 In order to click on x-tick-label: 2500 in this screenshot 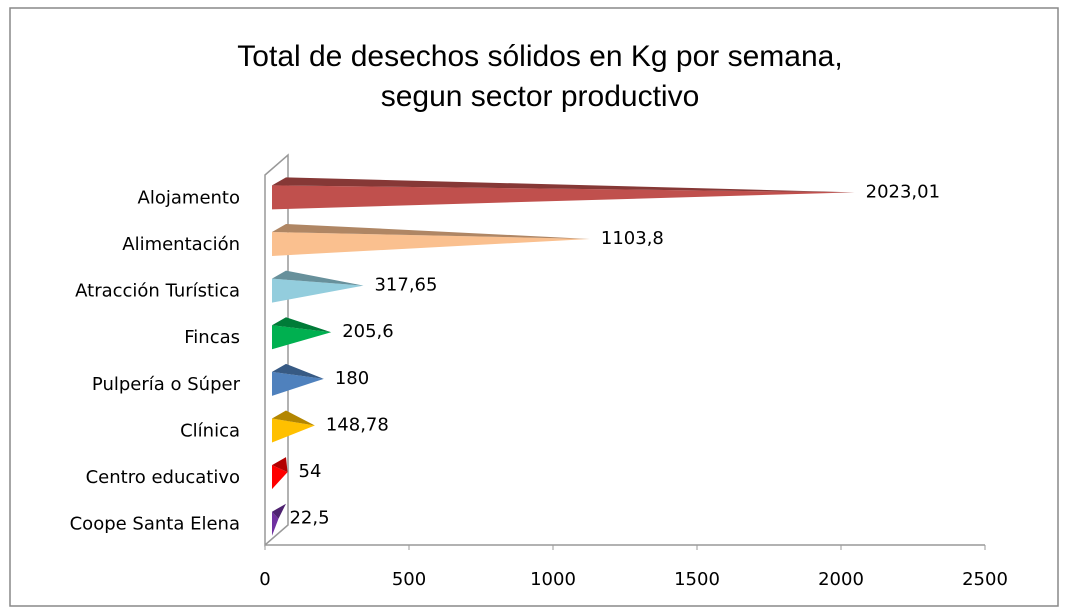, I will do `click(985, 579)`.